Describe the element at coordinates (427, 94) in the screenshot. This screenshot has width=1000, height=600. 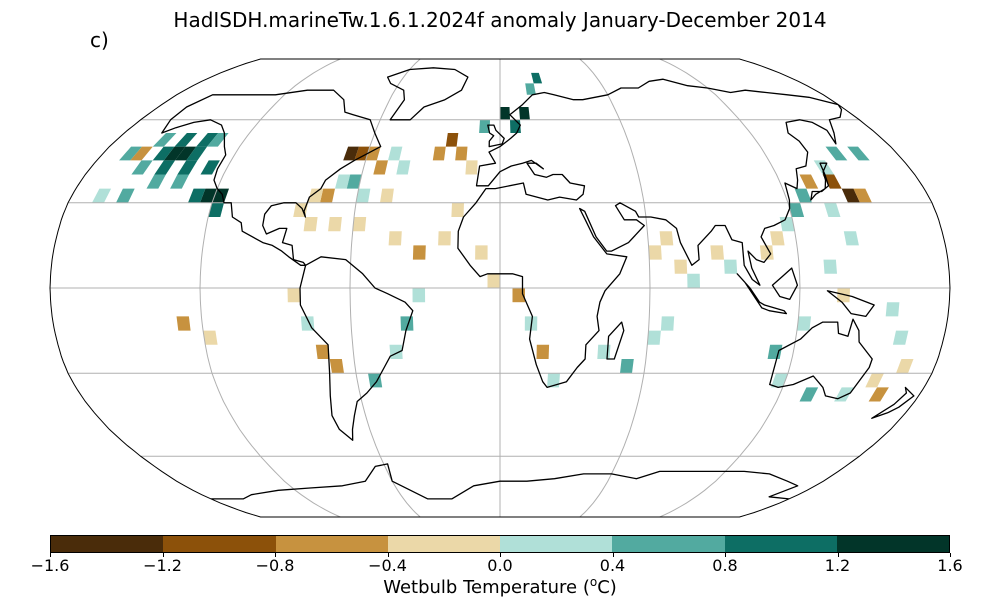
I see `greenland-coast` at that location.